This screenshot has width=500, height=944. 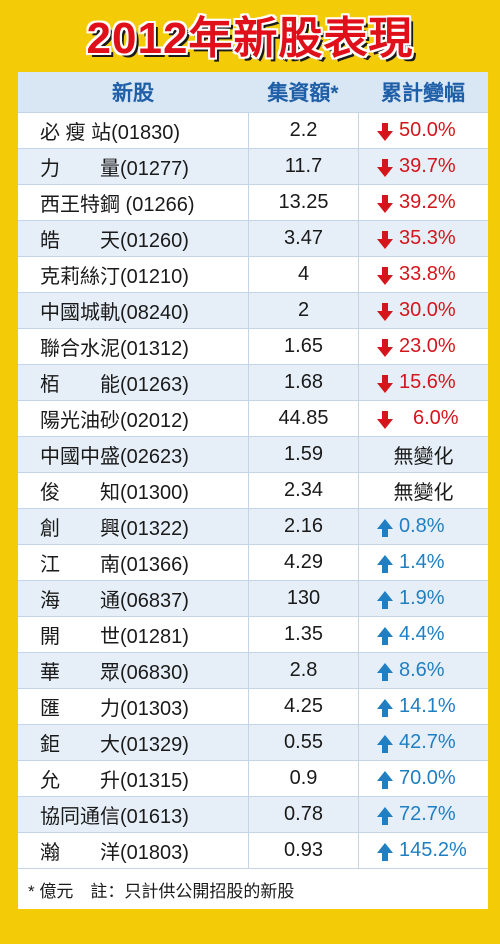 What do you see at coordinates (114, 853) in the screenshot?
I see `stock-name-cell: 瀚 洋(01803)` at bounding box center [114, 853].